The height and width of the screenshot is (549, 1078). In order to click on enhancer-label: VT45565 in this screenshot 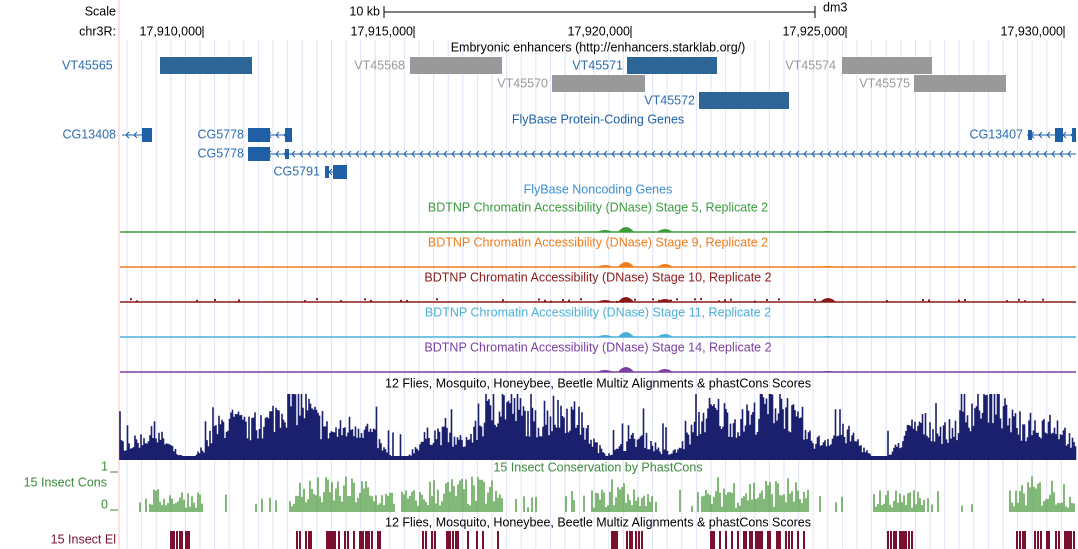, I will do `click(87, 65)`.